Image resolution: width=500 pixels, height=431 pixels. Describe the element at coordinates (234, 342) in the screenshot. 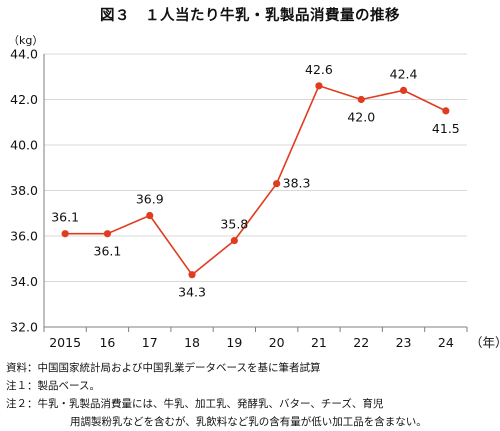

I see `x-tick-label: 19` at that location.